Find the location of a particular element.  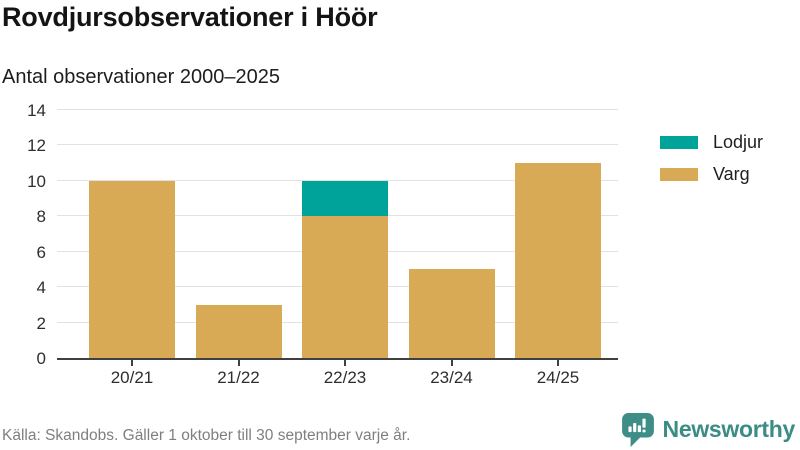

bar-segment-varg-23/24 is located at coordinates (451, 313).